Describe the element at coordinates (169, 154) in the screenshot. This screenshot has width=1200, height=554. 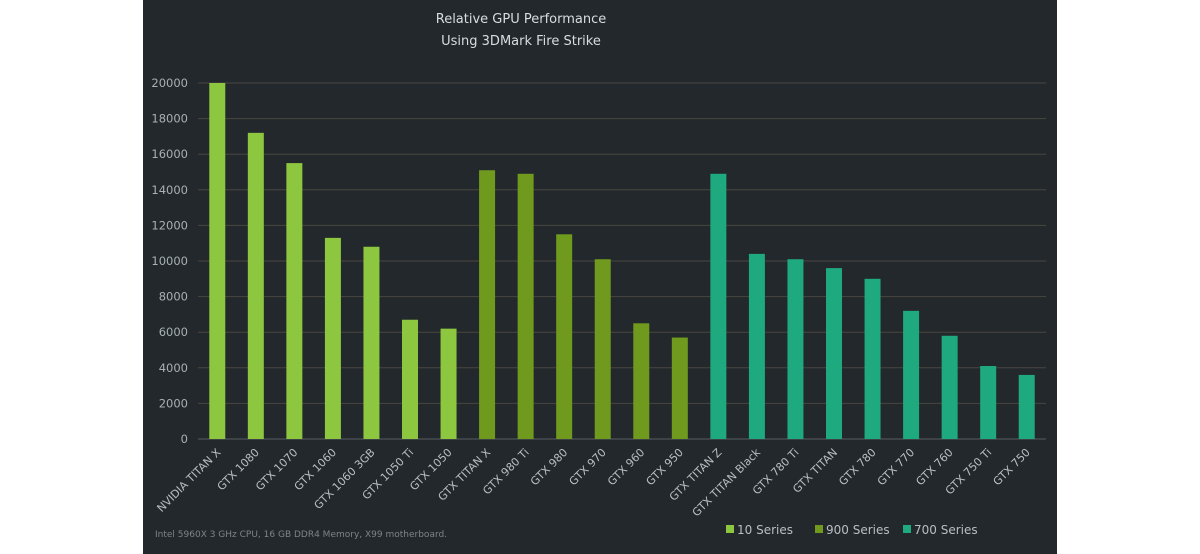
I see `y-tick-label: 16000` at that location.